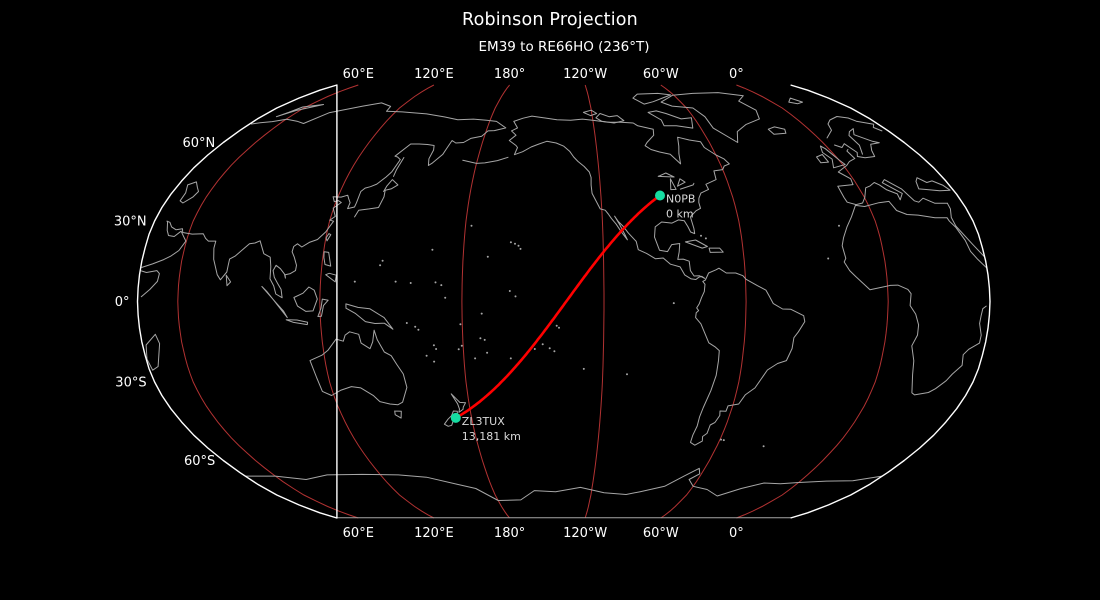  I want to click on lon-label-top: 120°E, so click(434, 74).